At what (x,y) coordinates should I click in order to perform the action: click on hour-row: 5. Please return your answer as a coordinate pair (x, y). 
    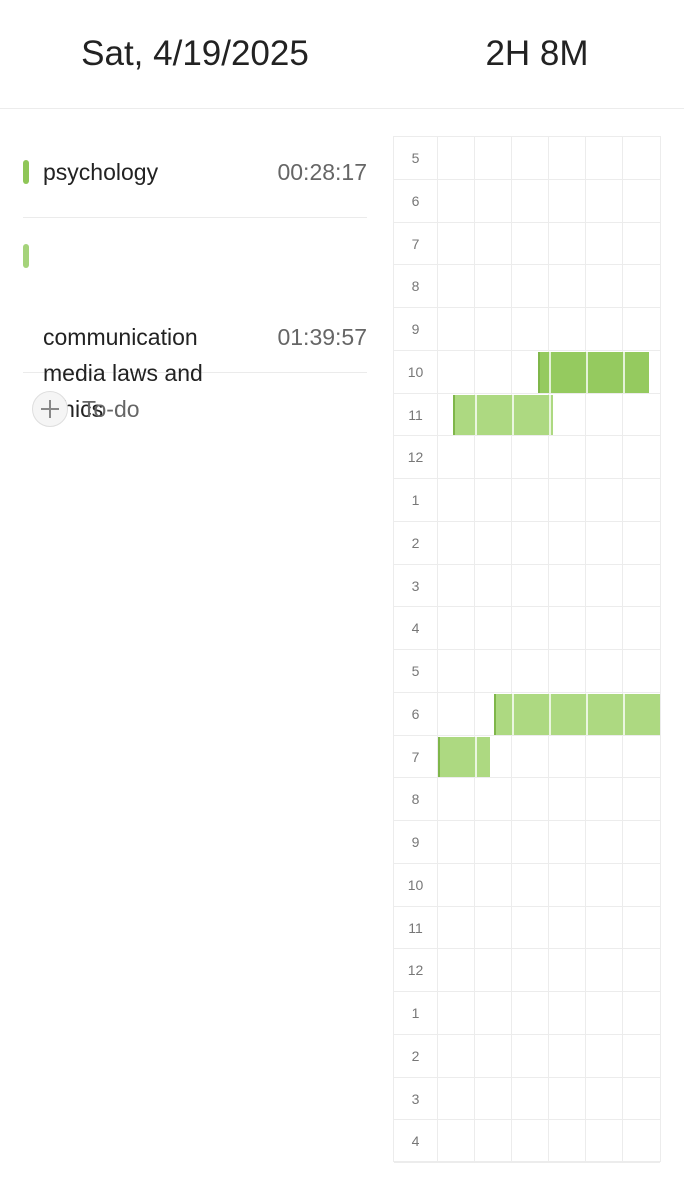
    Looking at the image, I should click on (527, 158).